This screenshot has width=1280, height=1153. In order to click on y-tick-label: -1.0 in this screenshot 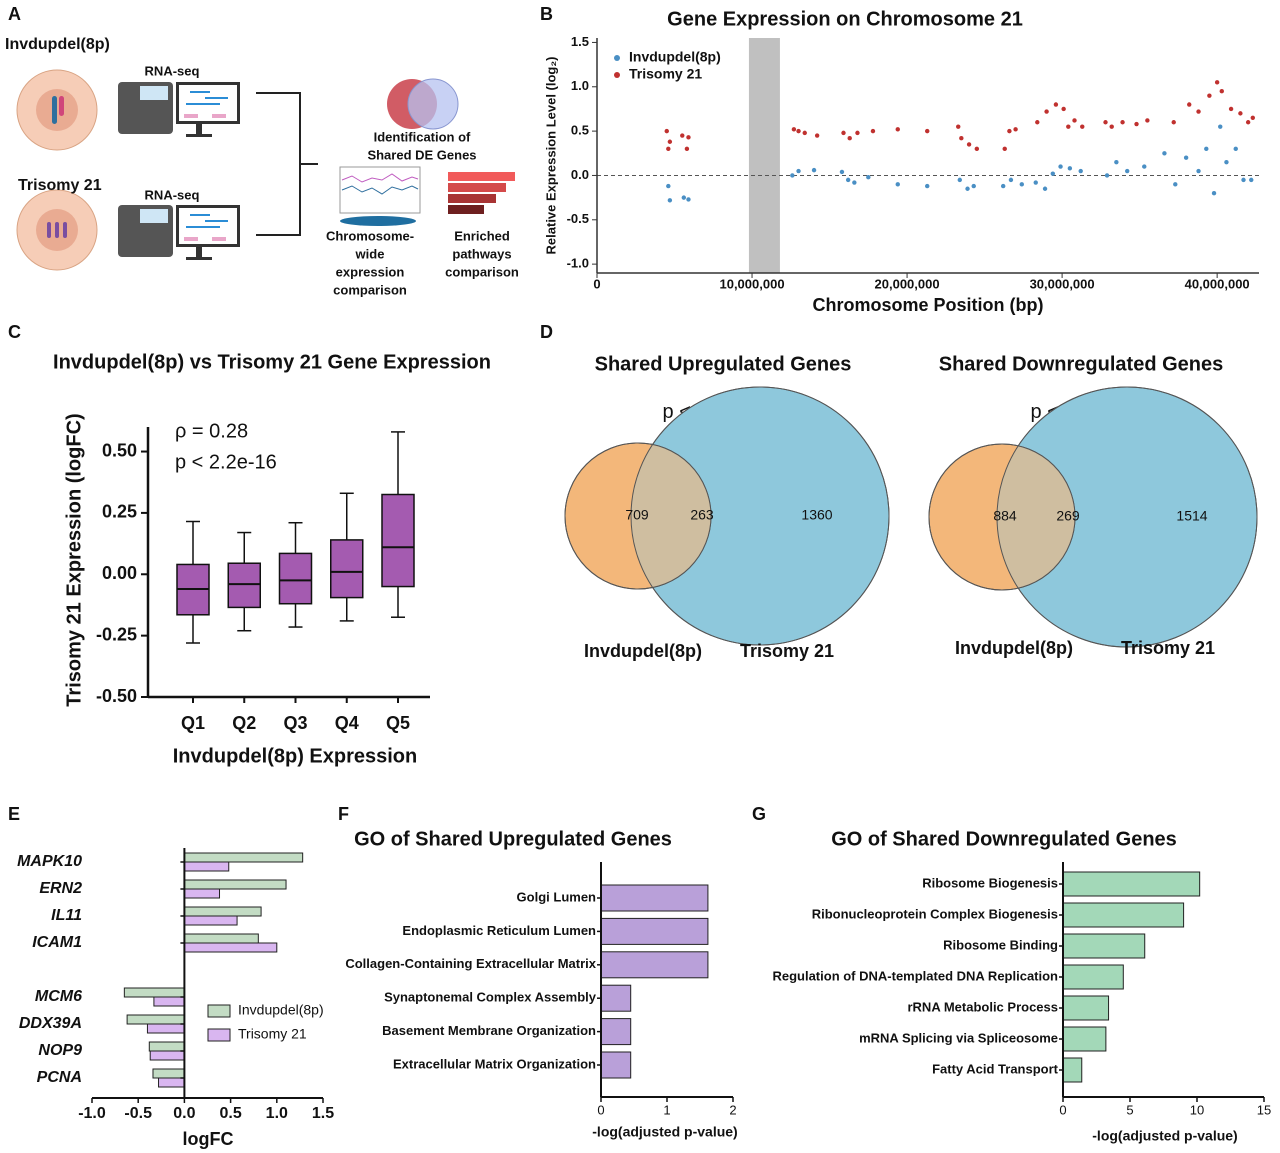, I will do `click(578, 263)`.